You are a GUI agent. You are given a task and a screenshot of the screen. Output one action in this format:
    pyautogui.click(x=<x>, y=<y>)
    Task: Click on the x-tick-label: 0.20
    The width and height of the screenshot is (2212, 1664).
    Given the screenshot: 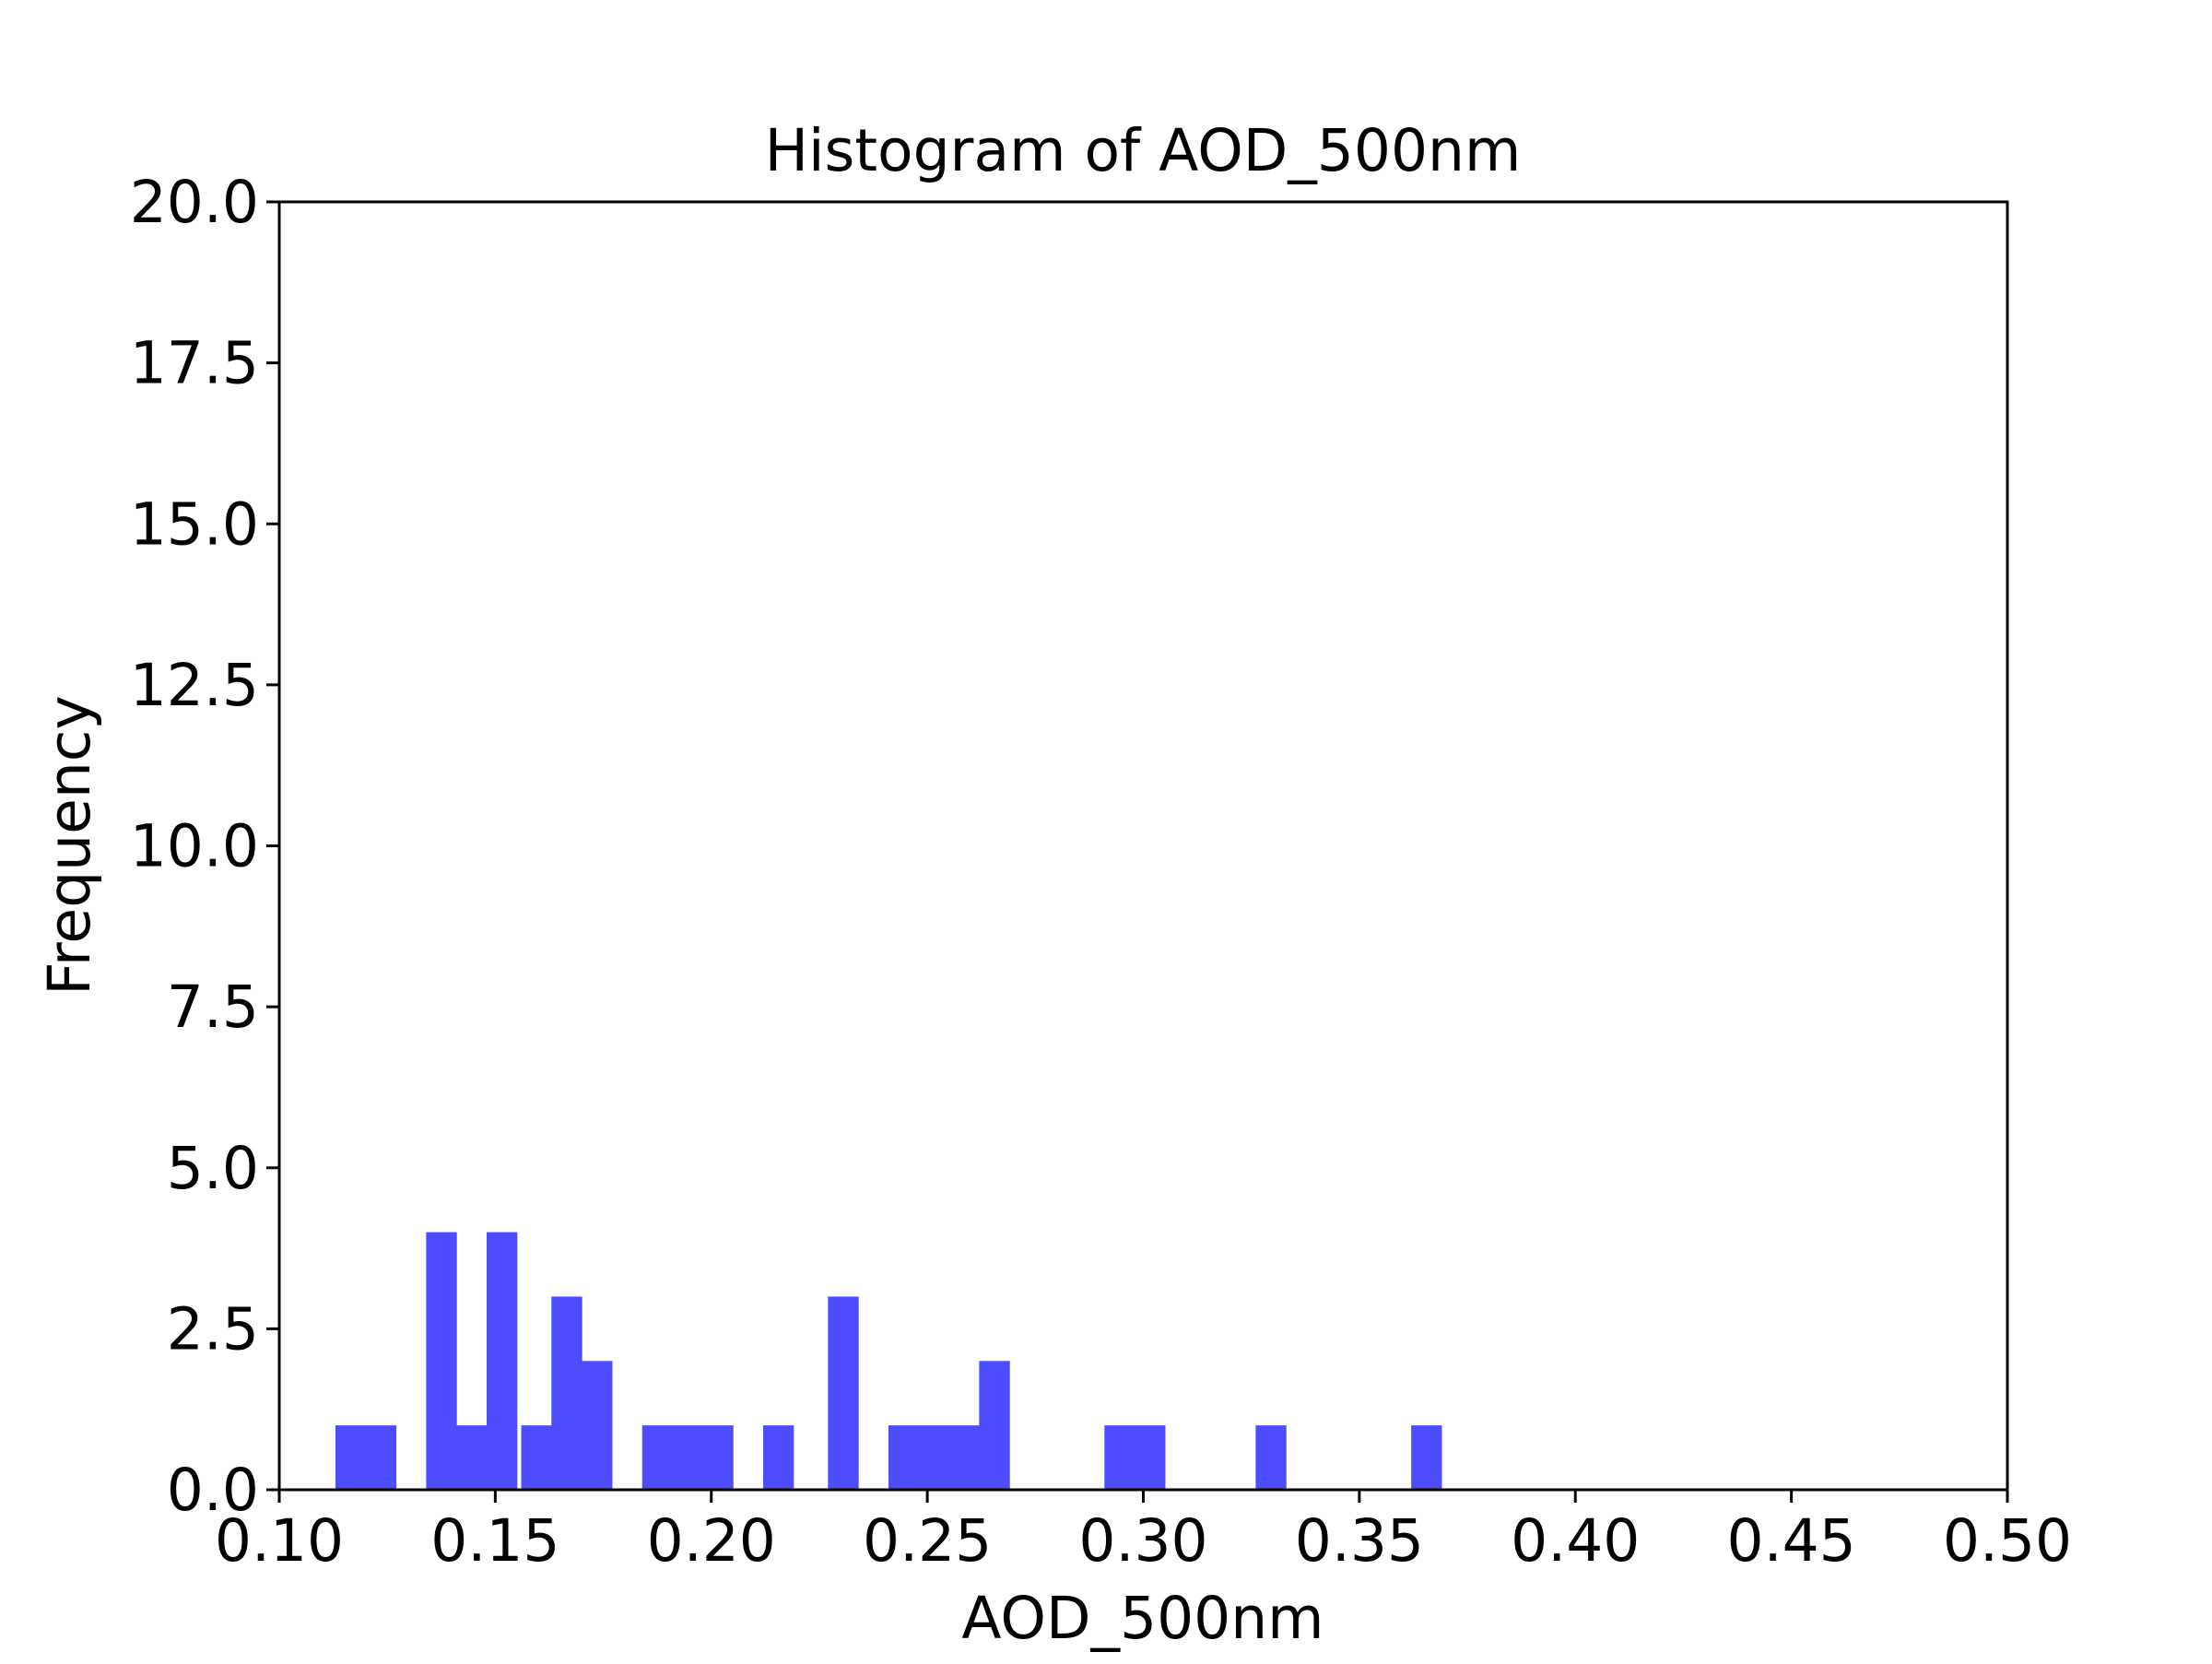 What is the action you would take?
    pyautogui.click(x=711, y=1541)
    